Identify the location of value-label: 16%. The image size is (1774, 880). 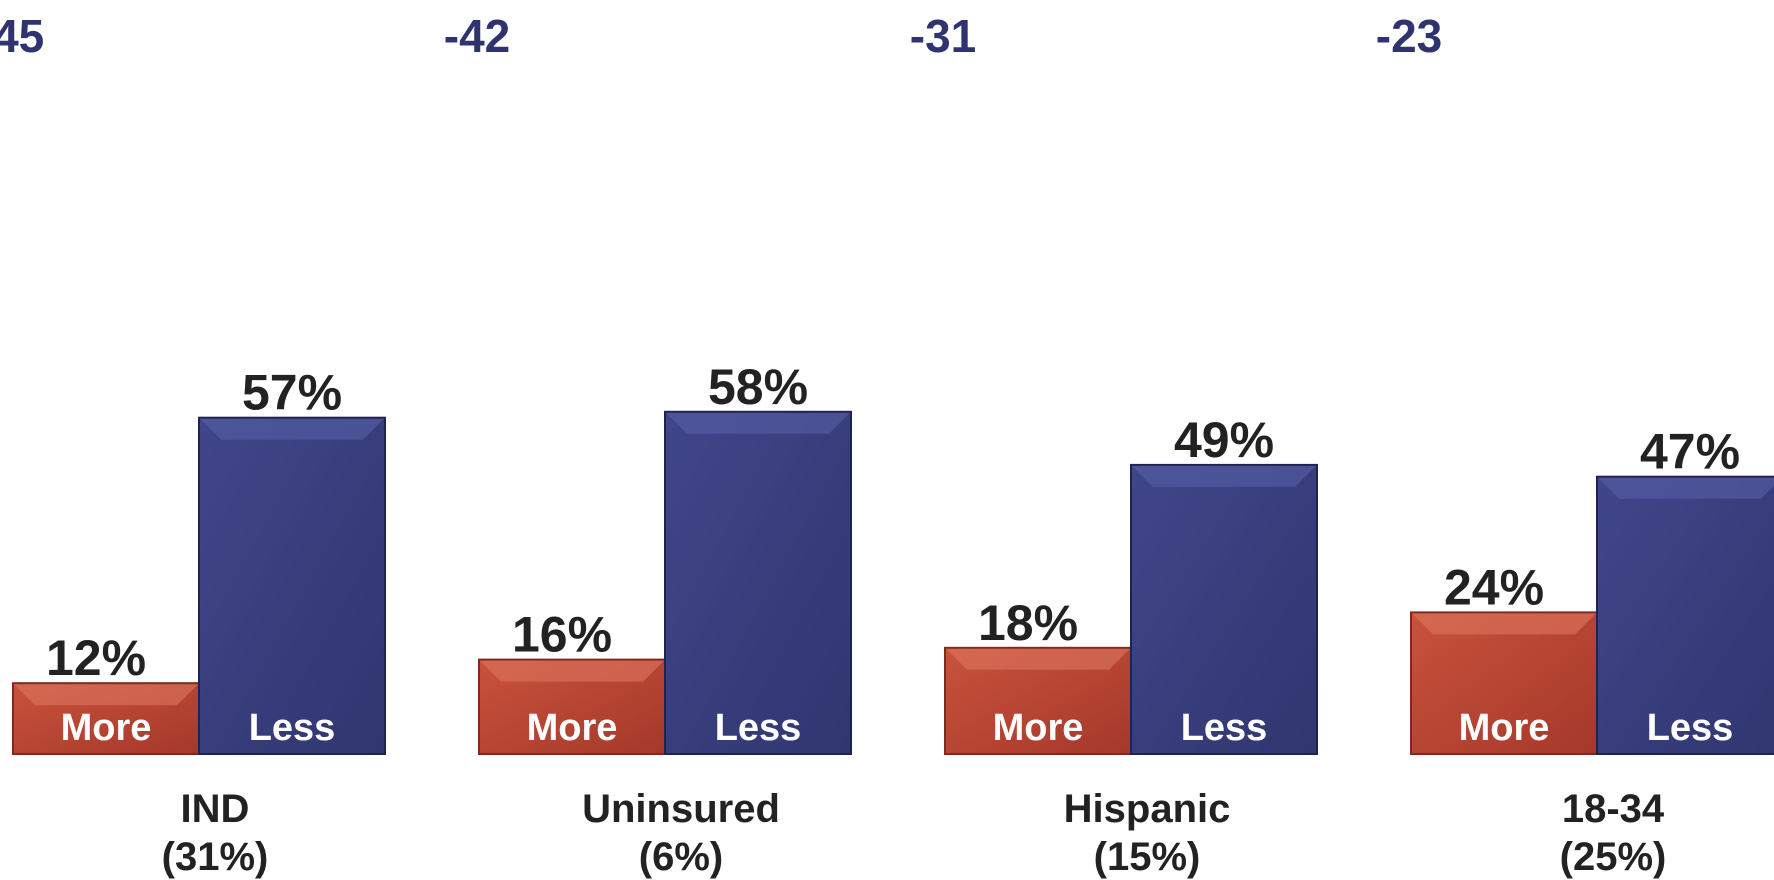
(562, 635).